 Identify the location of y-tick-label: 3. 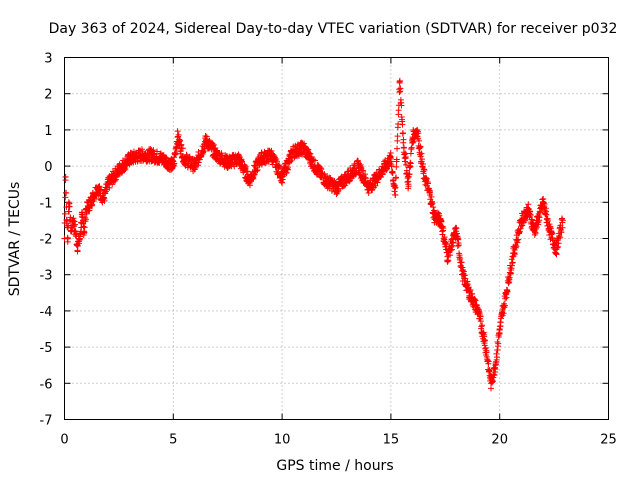
(48, 59).